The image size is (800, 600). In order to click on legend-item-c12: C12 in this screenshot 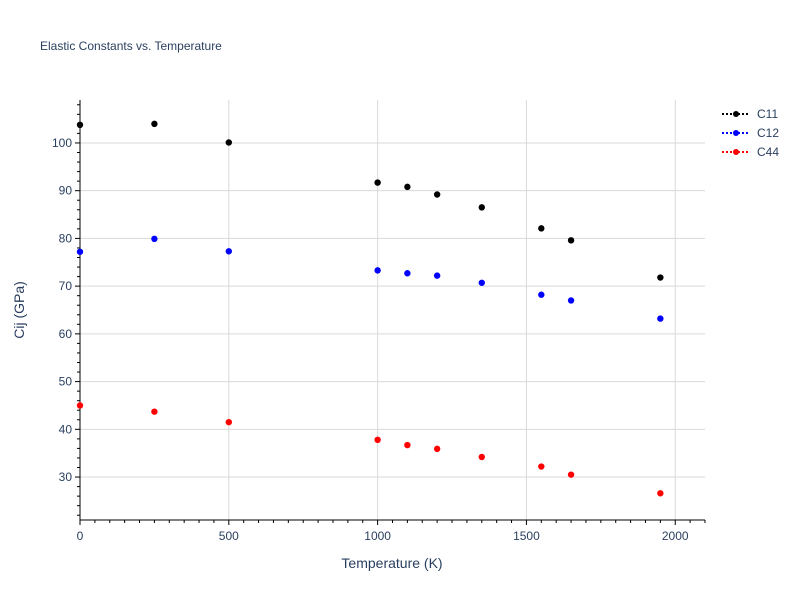, I will do `click(750, 133)`.